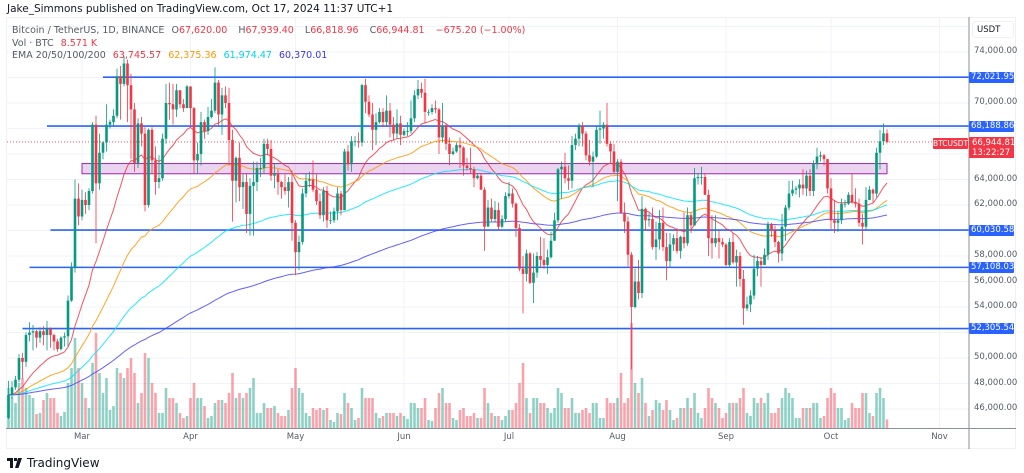 Image resolution: width=1024 pixels, height=473 pixels. Describe the element at coordinates (88, 30) in the screenshot. I see `symbol-name: Bitcoin / TetherUS, 1D, BINANCE` at that location.